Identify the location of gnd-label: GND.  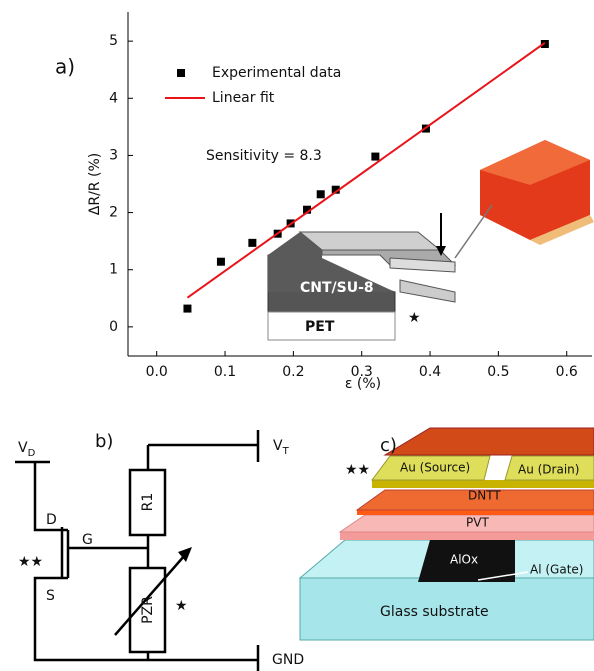
(288, 660).